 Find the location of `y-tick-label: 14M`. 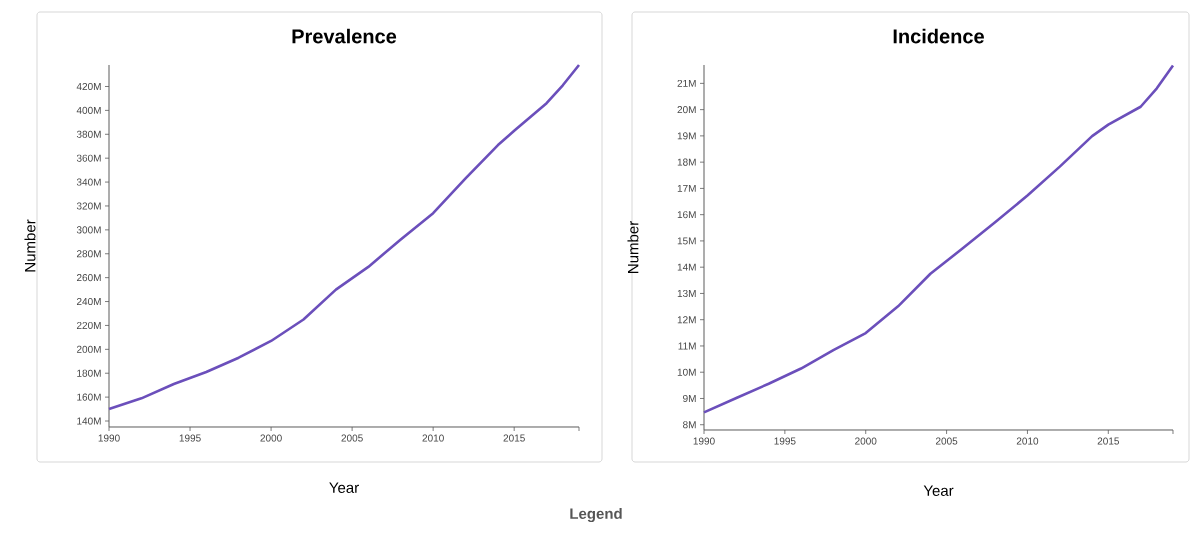

y-tick-label: 14M is located at coordinates (686, 267).